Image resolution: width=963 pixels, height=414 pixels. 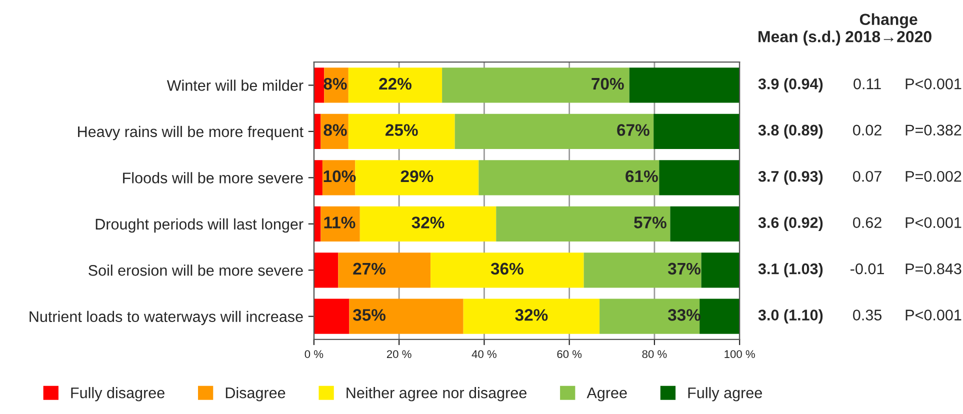 I want to click on legend-label: Agree, so click(x=606, y=395).